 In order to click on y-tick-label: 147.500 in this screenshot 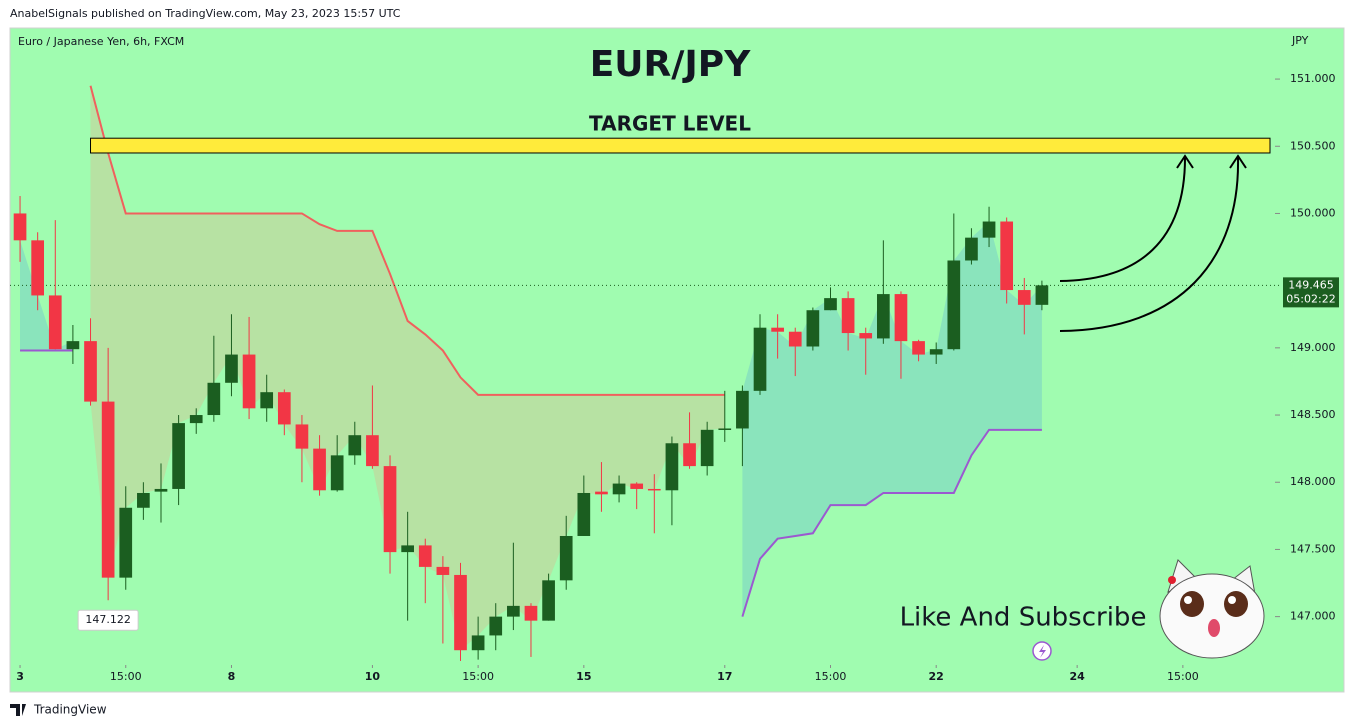, I will do `click(1313, 548)`.